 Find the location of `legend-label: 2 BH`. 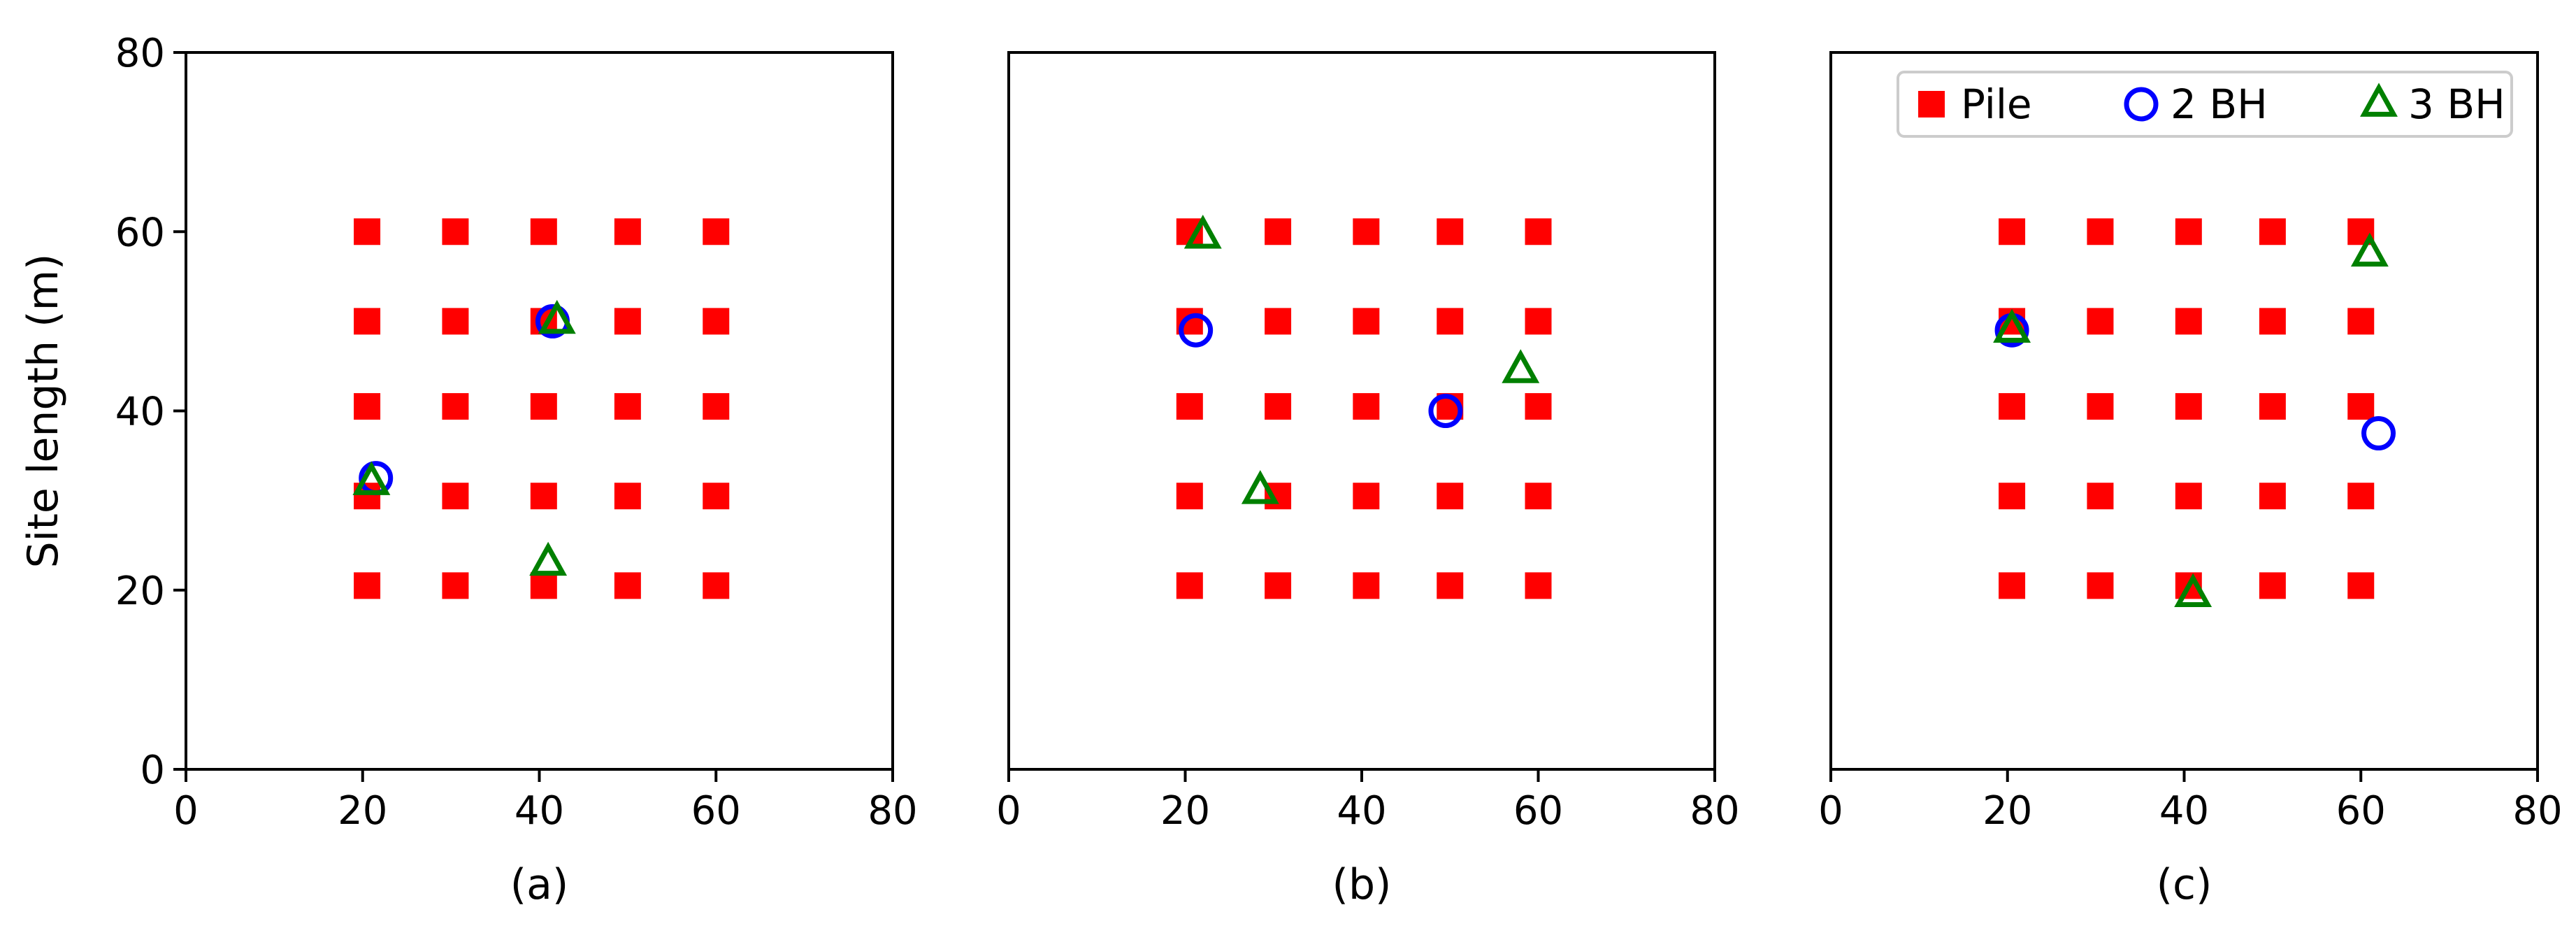

legend-label: 2 BH is located at coordinates (2219, 104).